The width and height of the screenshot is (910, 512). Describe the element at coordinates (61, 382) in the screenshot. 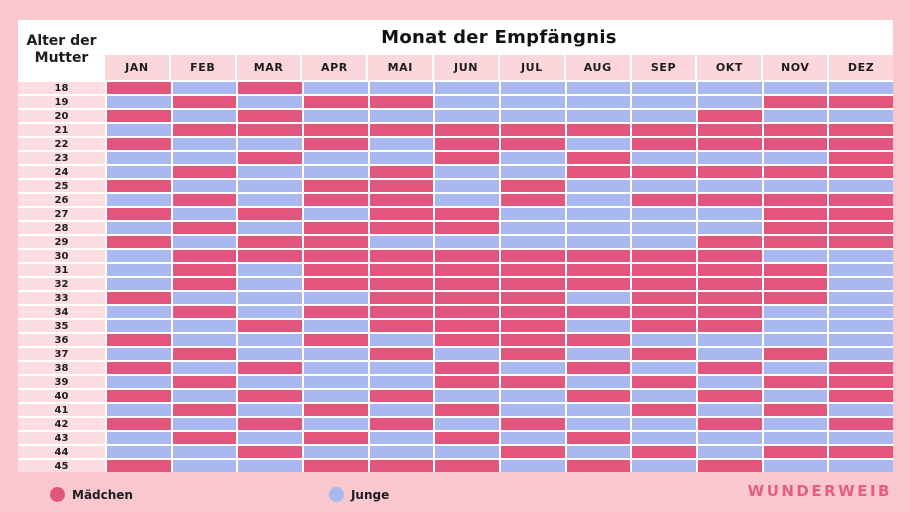

I see `age-label-39: 39` at that location.